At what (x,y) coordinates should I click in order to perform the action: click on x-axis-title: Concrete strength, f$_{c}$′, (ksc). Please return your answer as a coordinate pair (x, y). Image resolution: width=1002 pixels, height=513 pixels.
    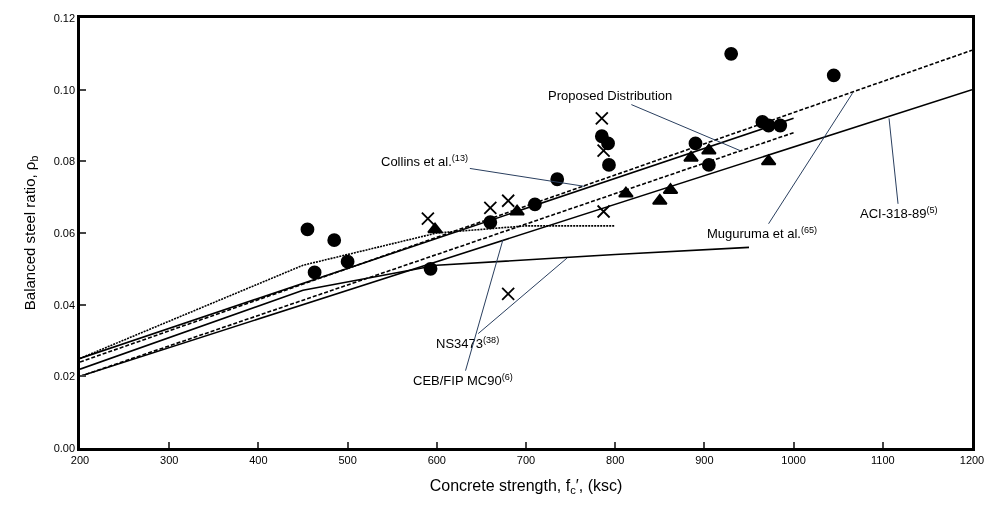
    Looking at the image, I should click on (526, 486).